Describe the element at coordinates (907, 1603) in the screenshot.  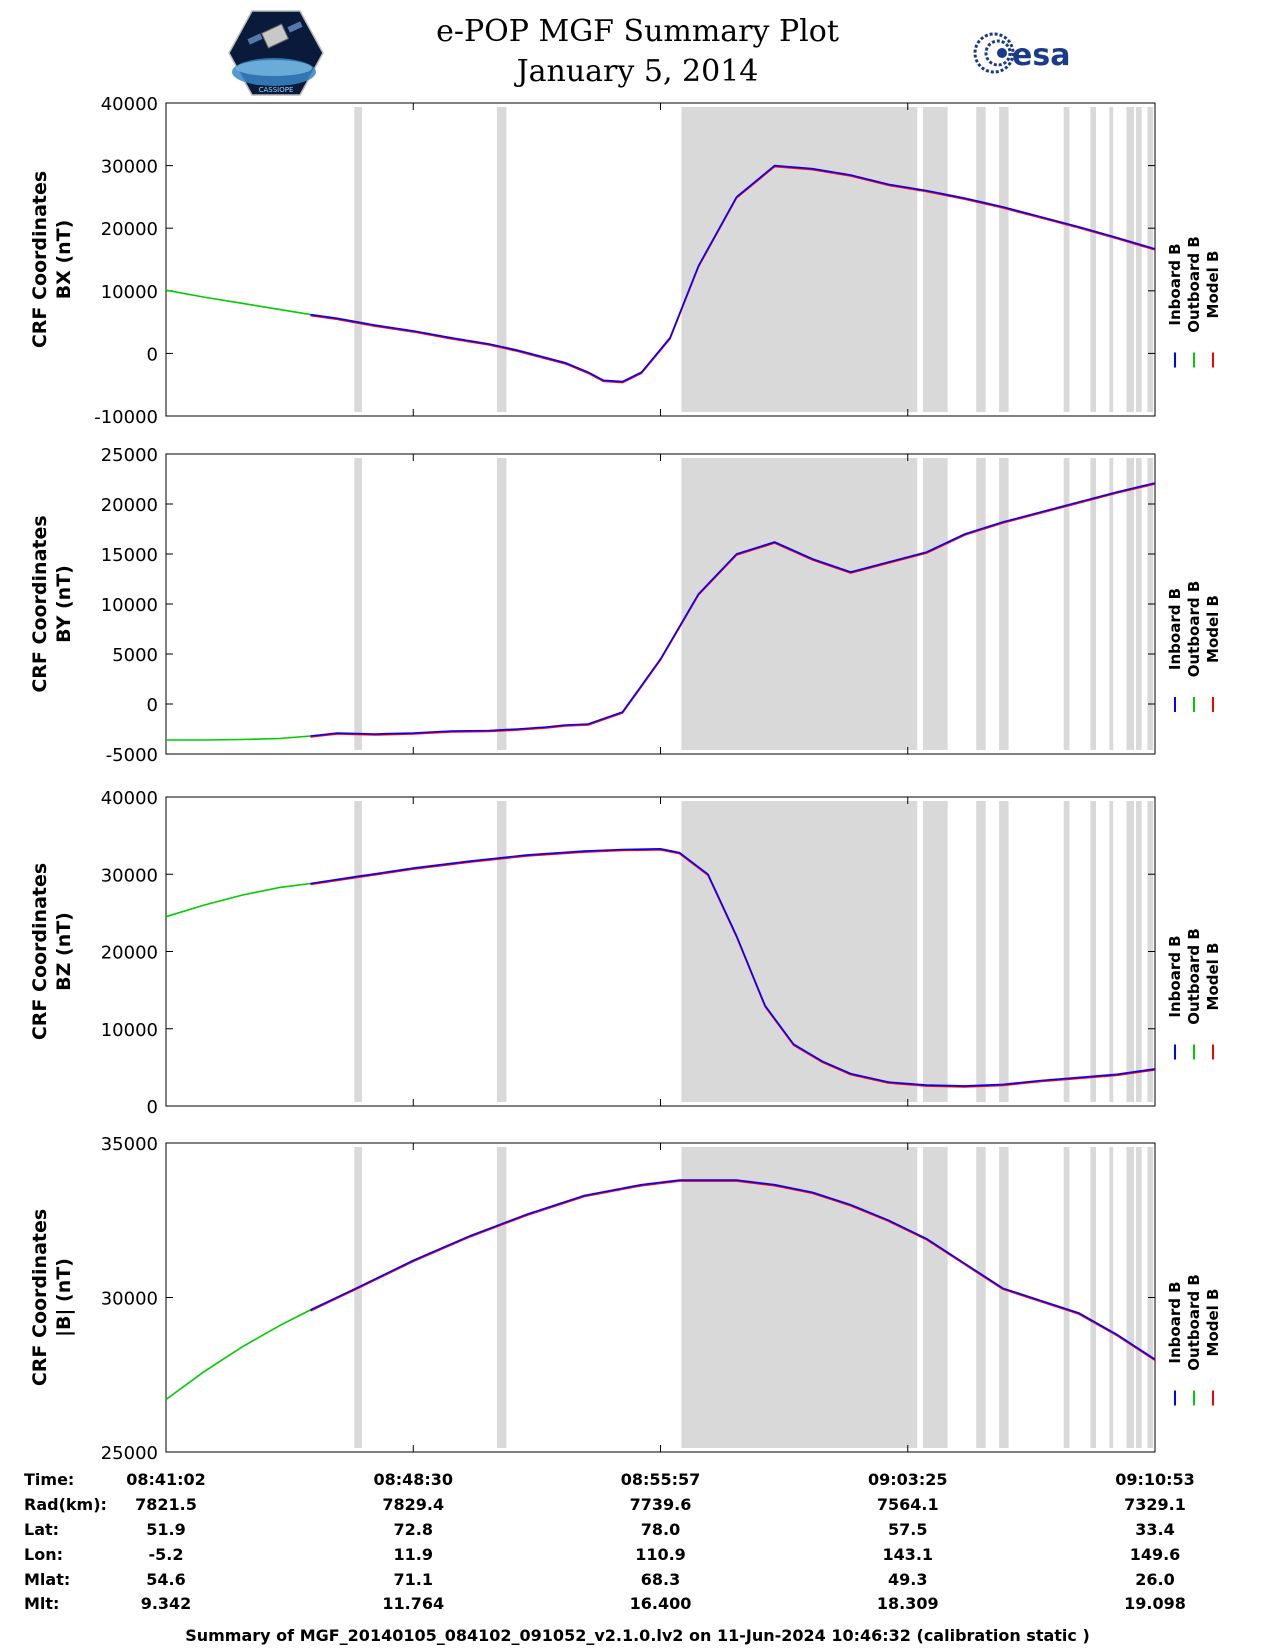
I see `orbit-value: 18.309` at that location.